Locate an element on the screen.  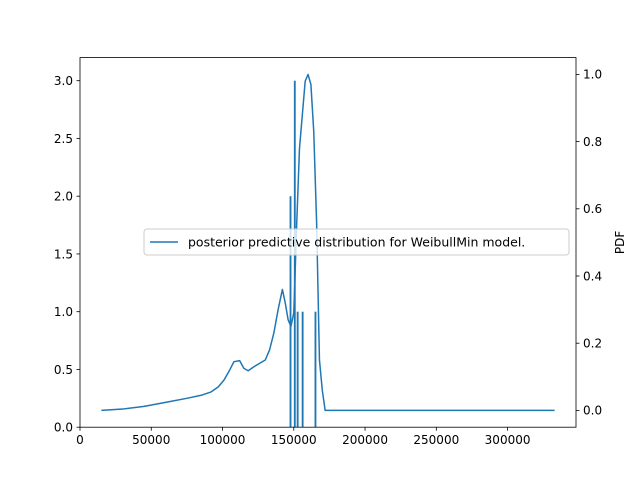
y-right-tick-label: 0.4 is located at coordinates (592, 276).